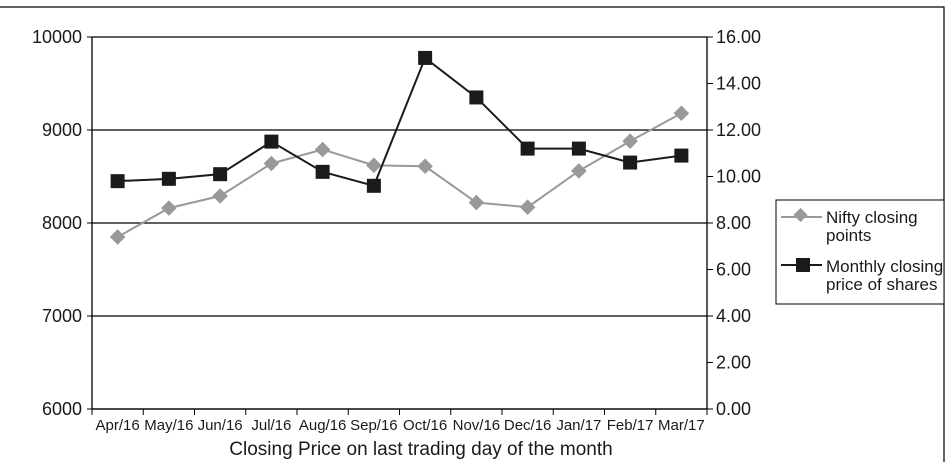  I want to click on x-tick-label: Jan/17, so click(578, 425).